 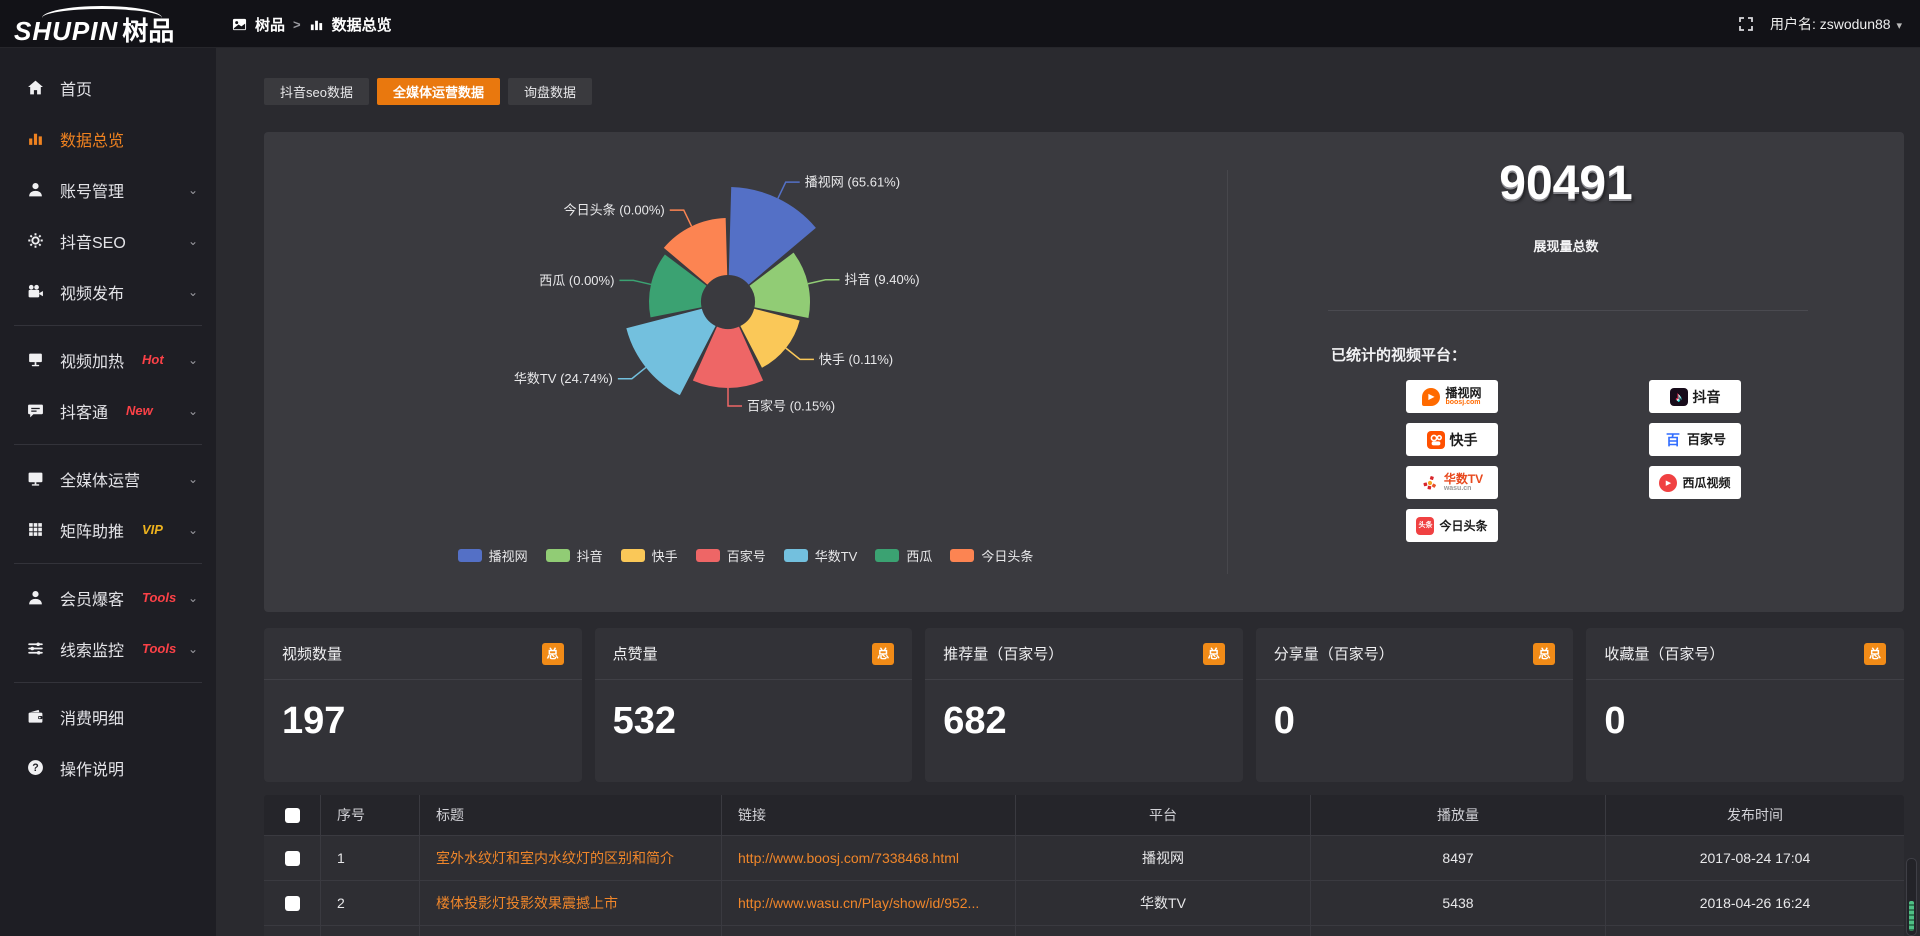 What do you see at coordinates (852, 182) in the screenshot?
I see `pie-slice-label: 播视网 (65.61%)` at bounding box center [852, 182].